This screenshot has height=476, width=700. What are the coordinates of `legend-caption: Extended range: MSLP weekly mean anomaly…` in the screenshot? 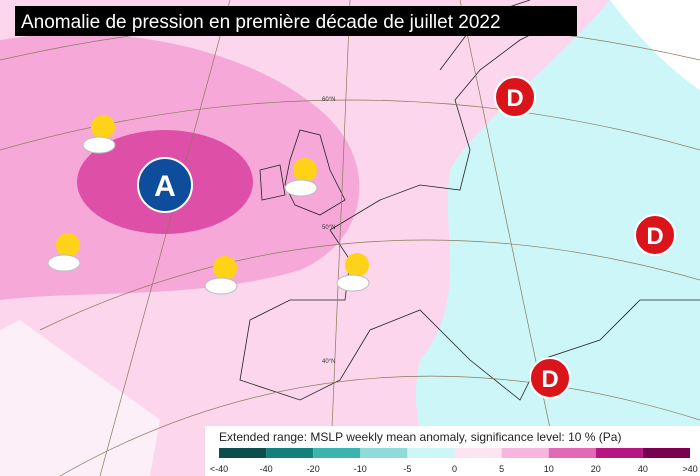 It's located at (420, 437).